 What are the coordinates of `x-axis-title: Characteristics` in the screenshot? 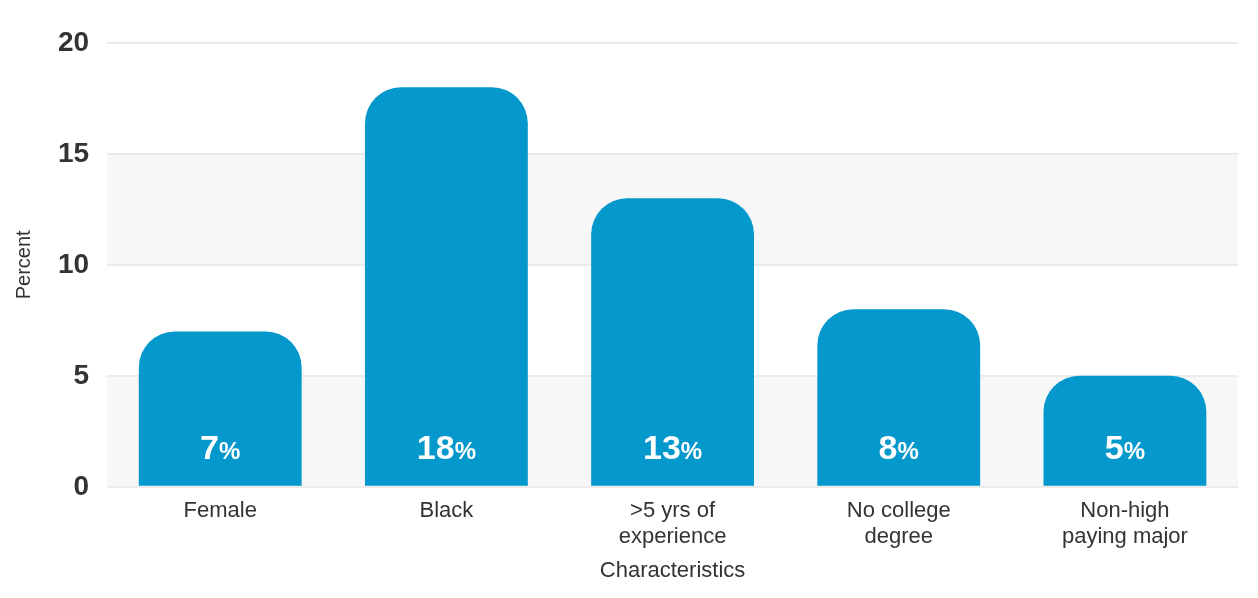 It's located at (672, 569).